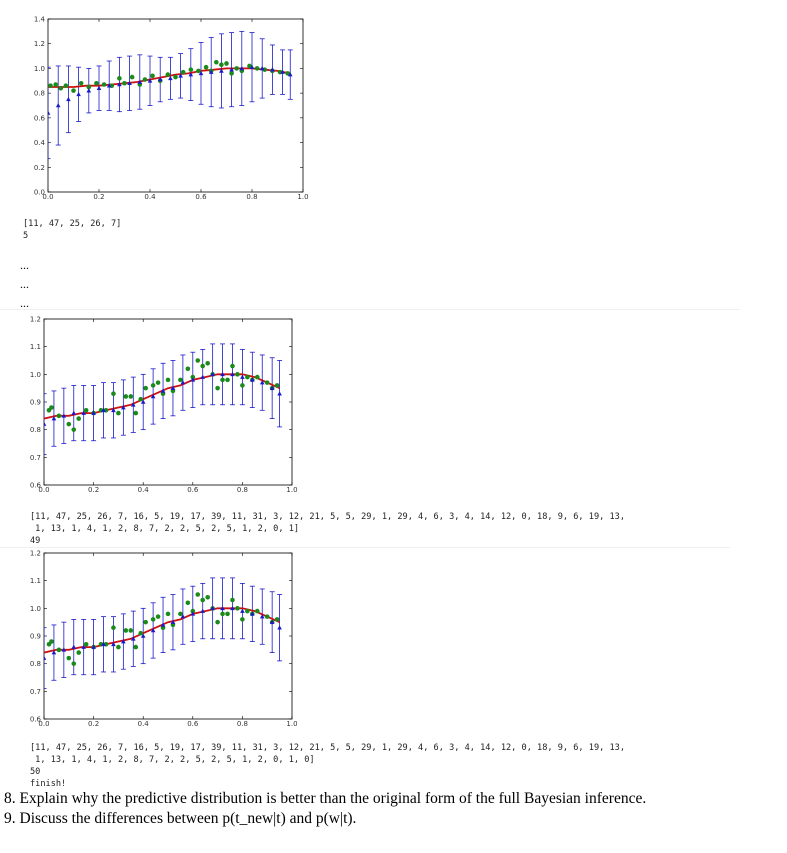 Image resolution: width=787 pixels, height=853 pixels. Describe the element at coordinates (40, 20) in the screenshot. I see `y-tick-label: 1.4` at that location.